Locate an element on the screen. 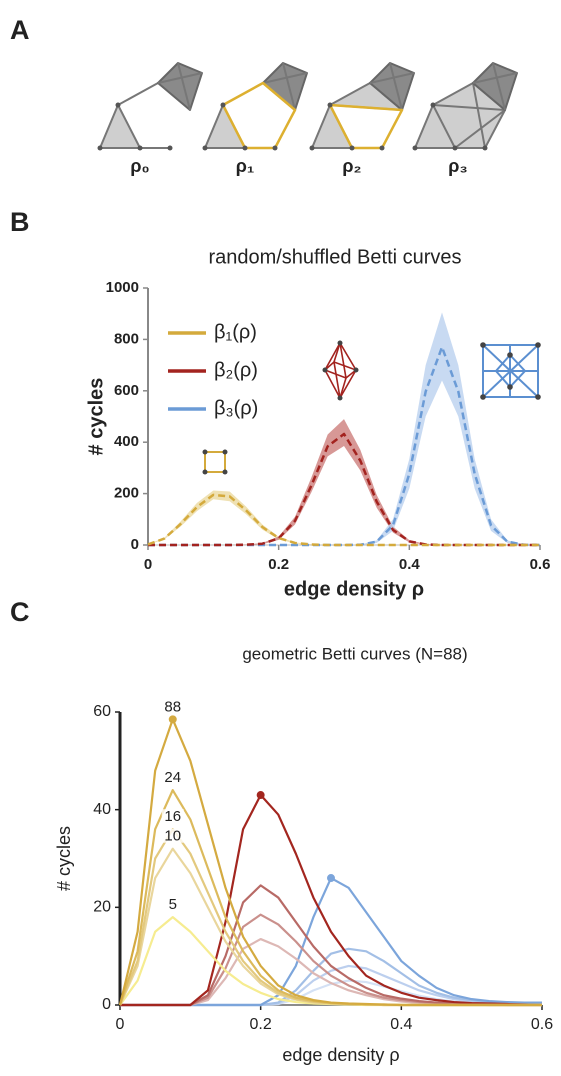 This screenshot has width=561, height=1076. panel-label: B is located at coordinates (20, 222).